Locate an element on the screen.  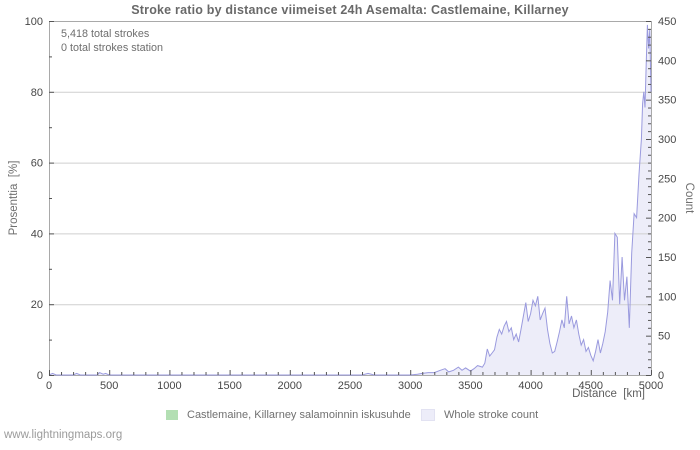
tick-label: 2000 is located at coordinates (290, 386).